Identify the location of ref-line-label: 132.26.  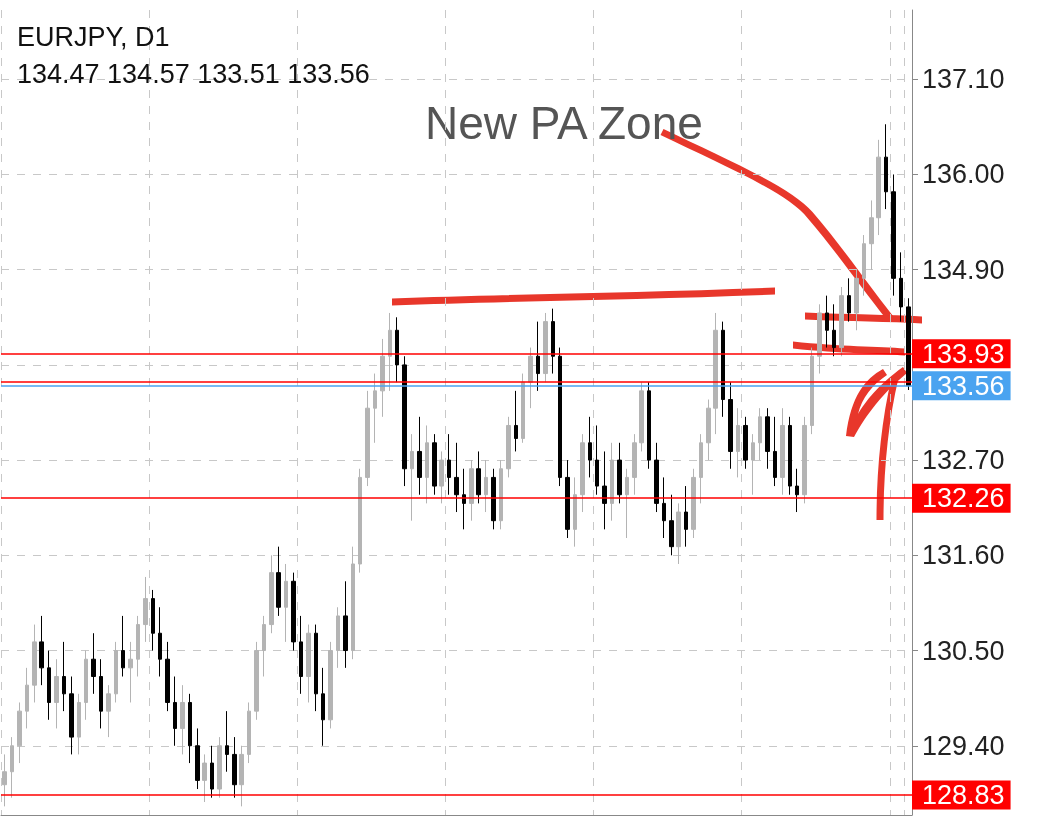
(963, 498).